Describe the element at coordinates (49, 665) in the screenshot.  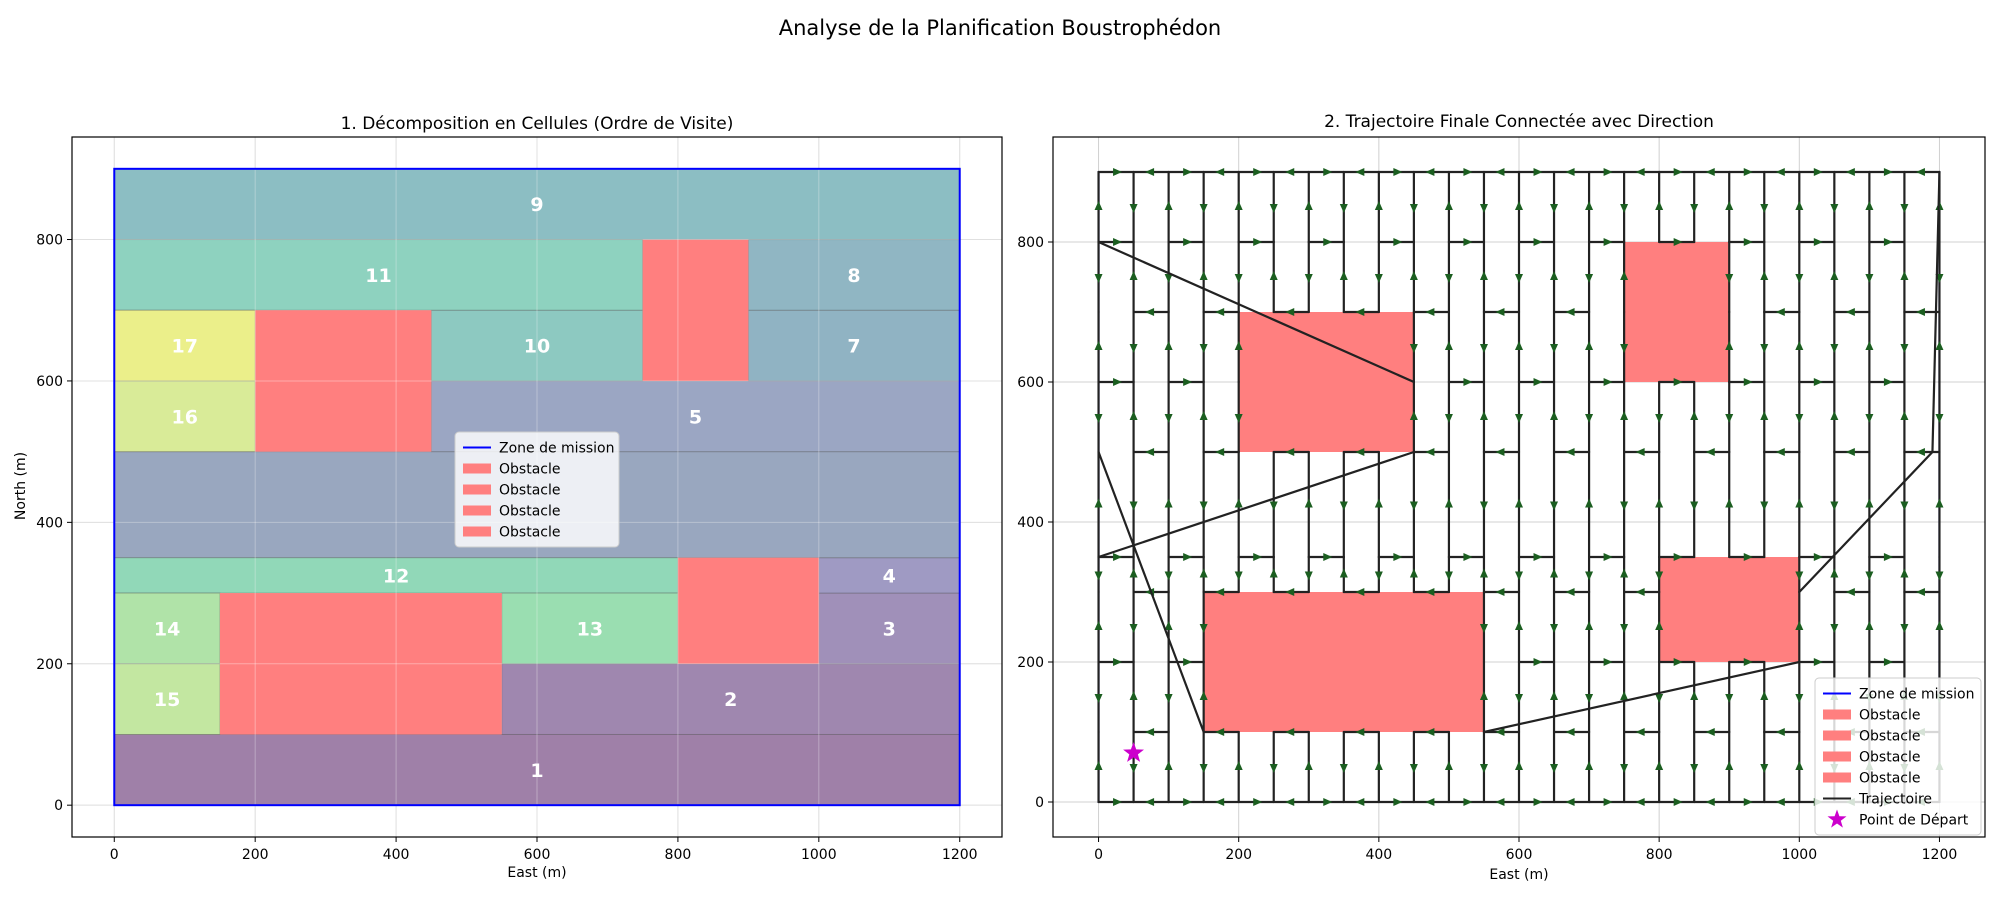
I see `panel-1-y-tick-label: 200` at that location.